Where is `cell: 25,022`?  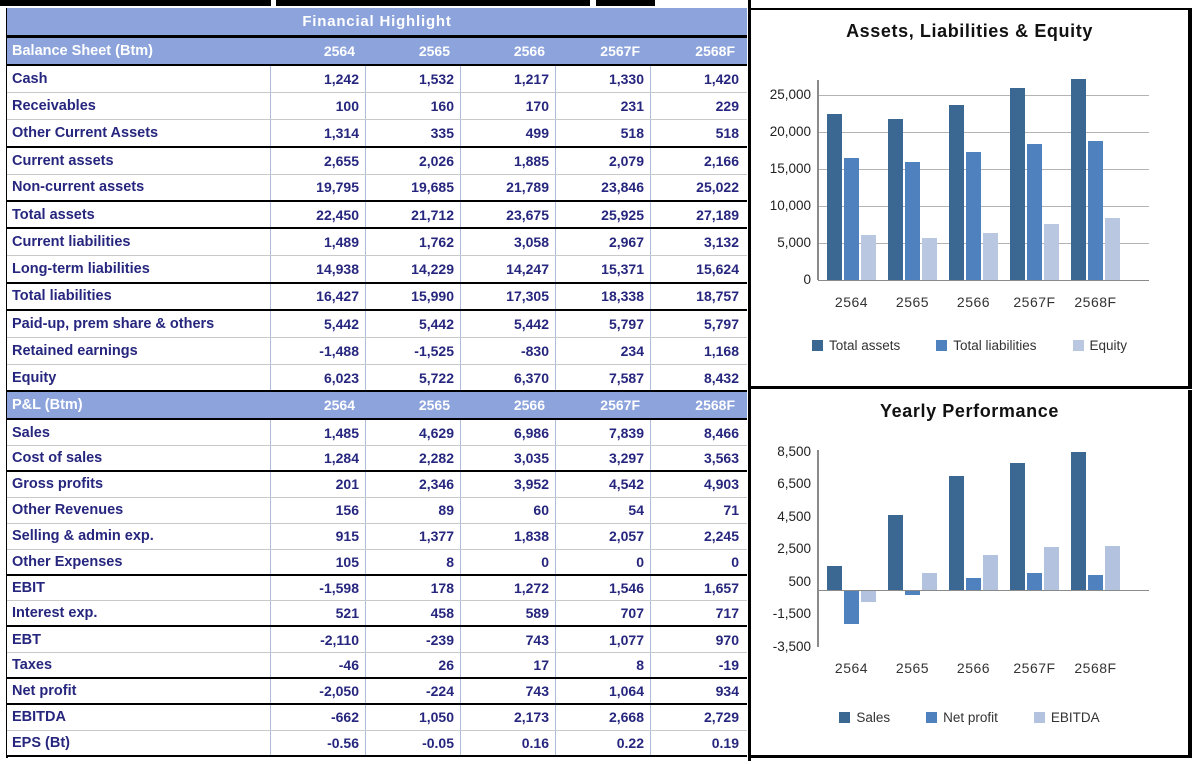 cell: 25,022 is located at coordinates (697, 187).